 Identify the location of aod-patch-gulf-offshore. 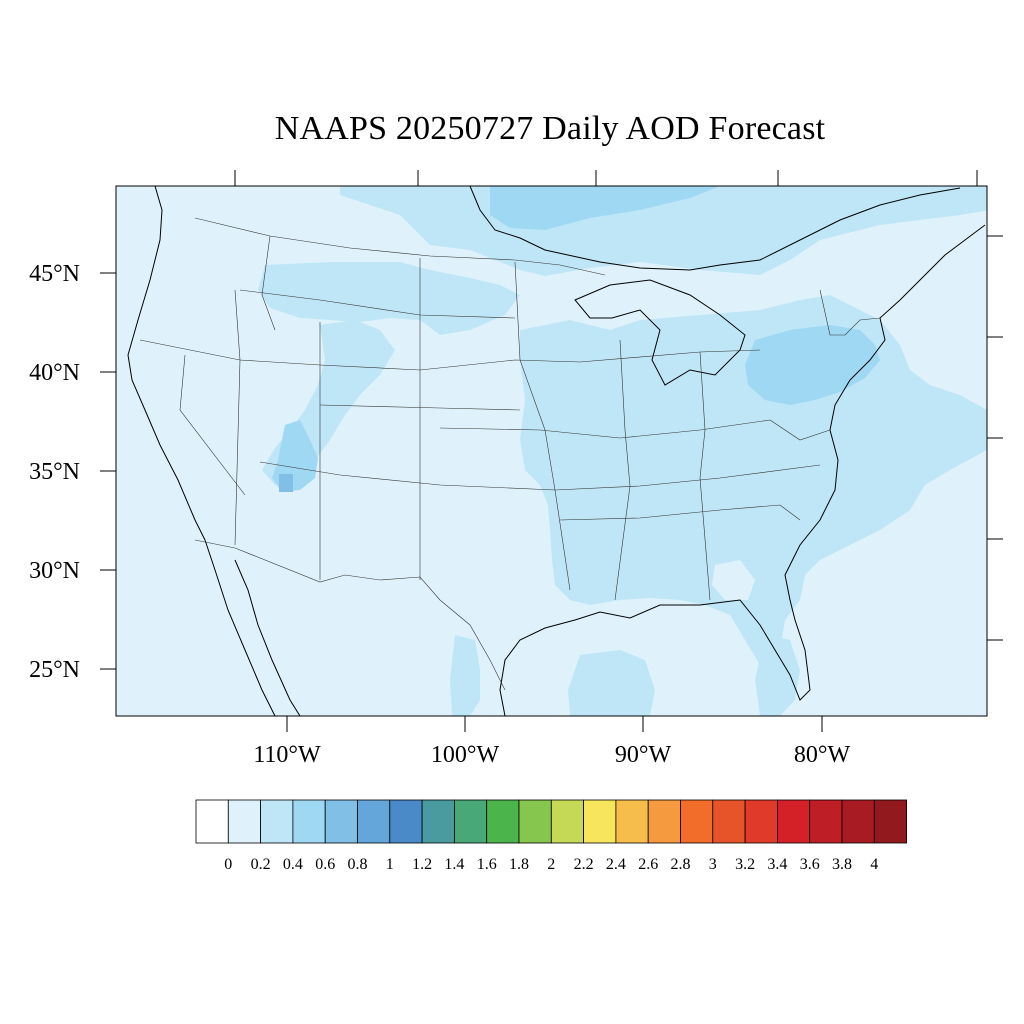
(611, 683).